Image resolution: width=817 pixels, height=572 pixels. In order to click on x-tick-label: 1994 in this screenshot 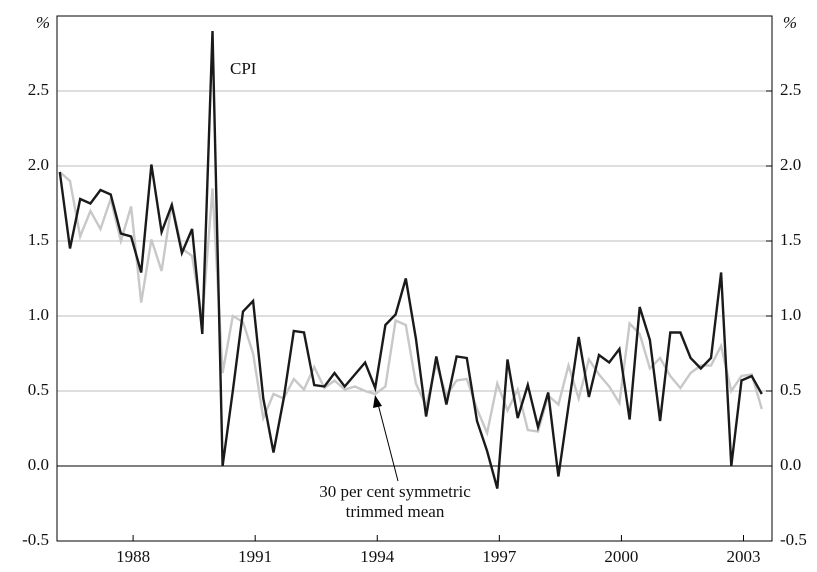, I will do `click(377, 556)`.